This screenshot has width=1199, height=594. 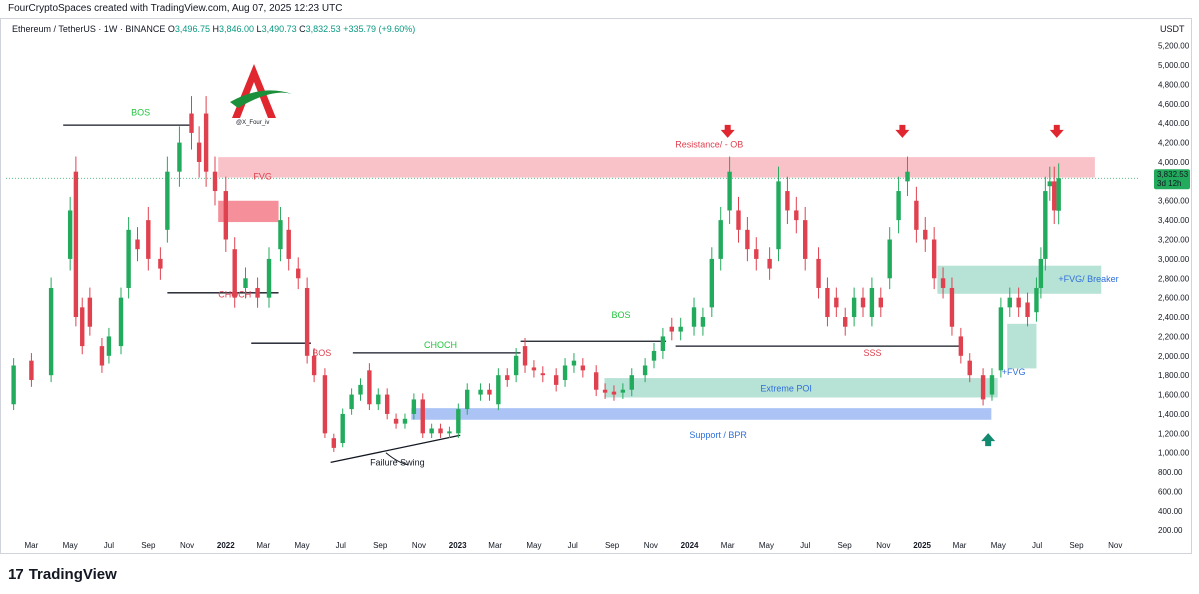 What do you see at coordinates (1174, 433) in the screenshot?
I see `y-tick-label: 1,200.00` at bounding box center [1174, 433].